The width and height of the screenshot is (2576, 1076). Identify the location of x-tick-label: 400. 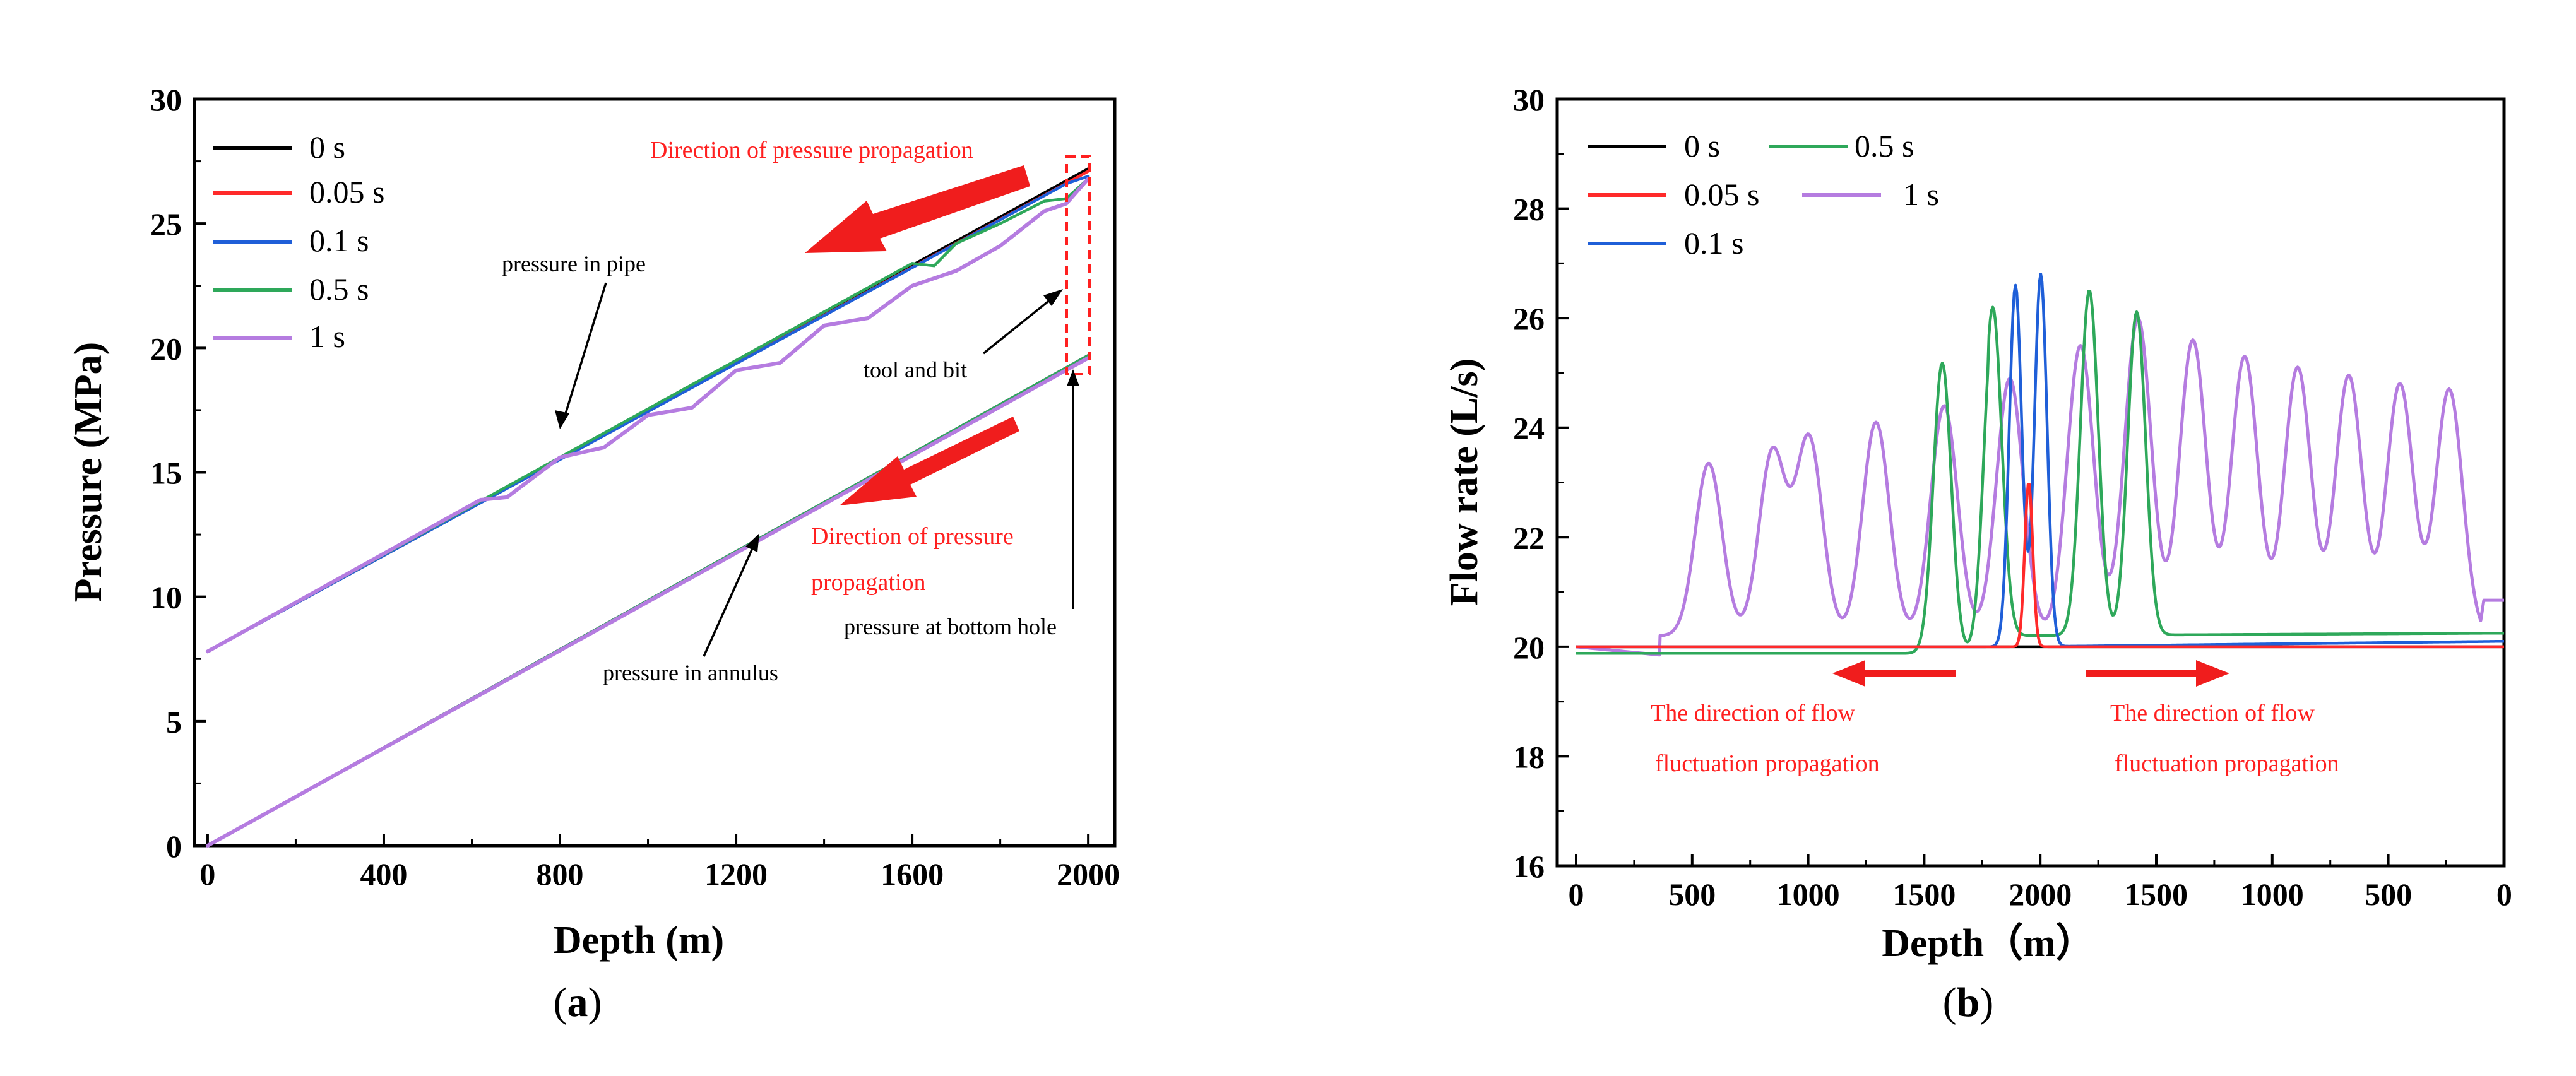
(383, 874).